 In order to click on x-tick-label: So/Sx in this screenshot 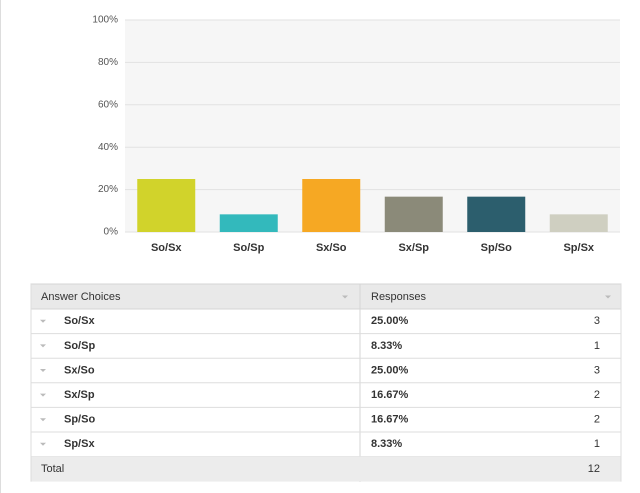, I will do `click(166, 248)`.